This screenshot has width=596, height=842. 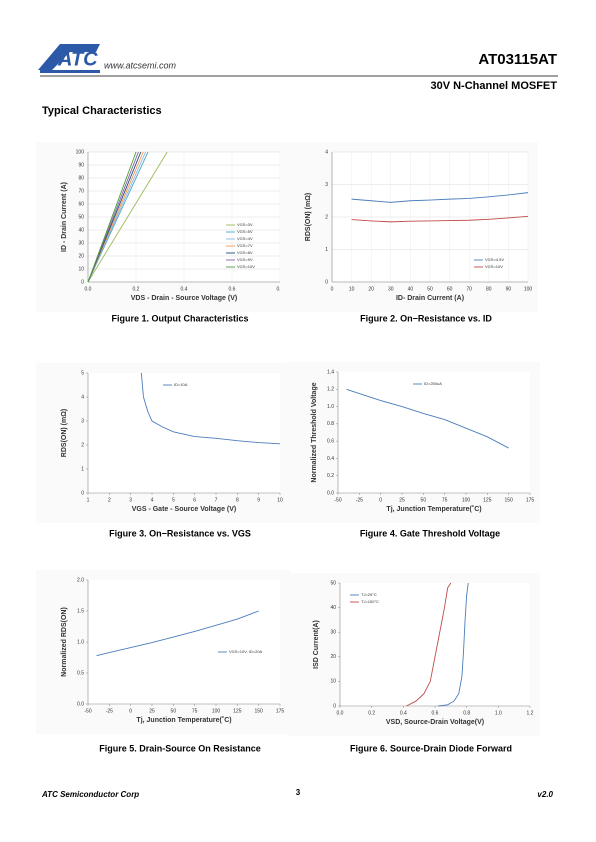 I want to click on x-tick-label: 6, so click(x=194, y=500).